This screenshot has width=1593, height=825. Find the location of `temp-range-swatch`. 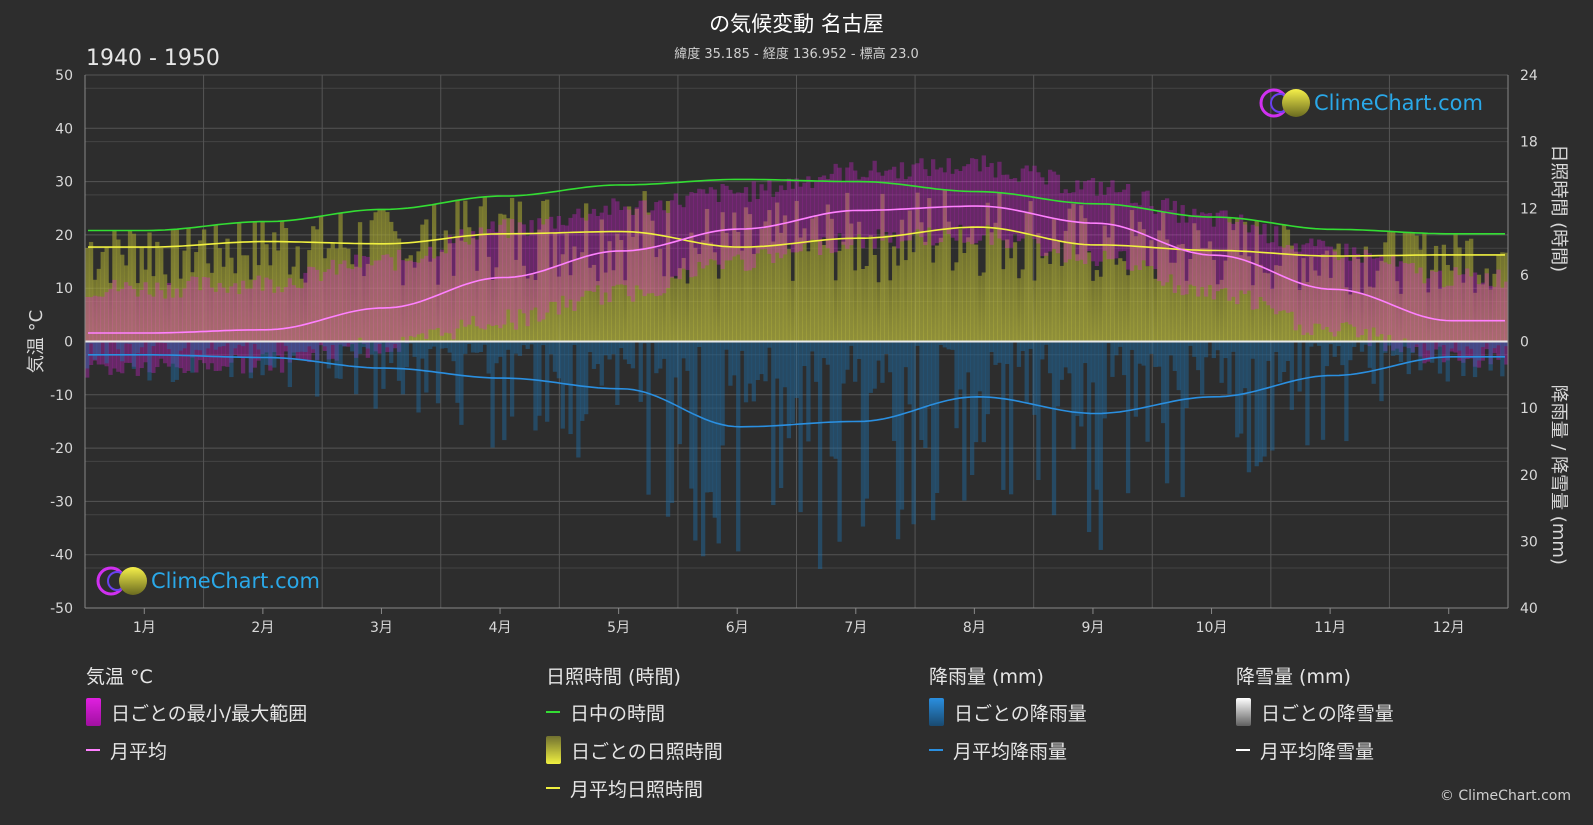

temp-range-swatch is located at coordinates (93, 712).